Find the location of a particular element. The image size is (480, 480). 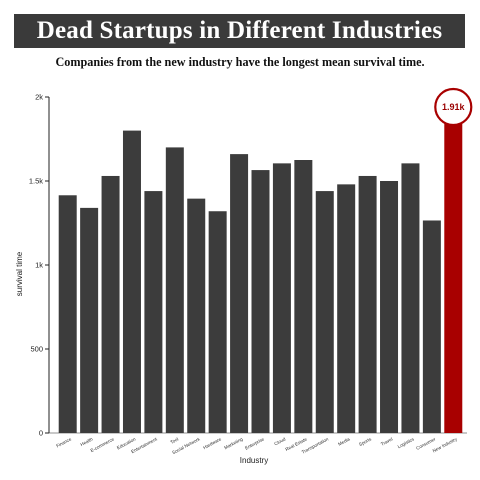

x-tick-label: Sports is located at coordinates (365, 441).